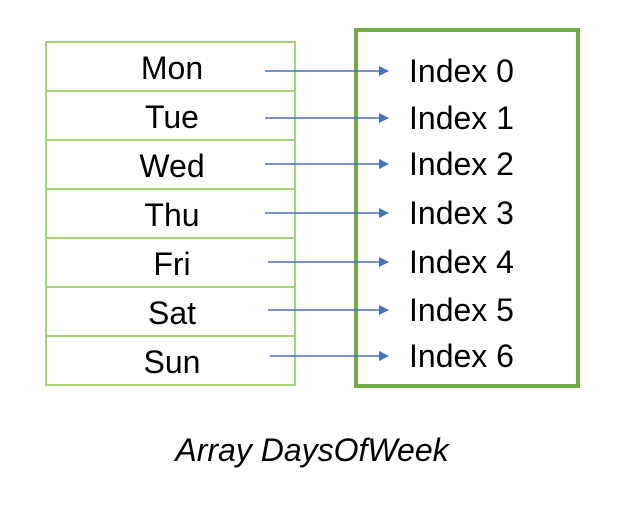 This screenshot has width=640, height=514. I want to click on array-cell-sat: Sat, so click(170, 311).